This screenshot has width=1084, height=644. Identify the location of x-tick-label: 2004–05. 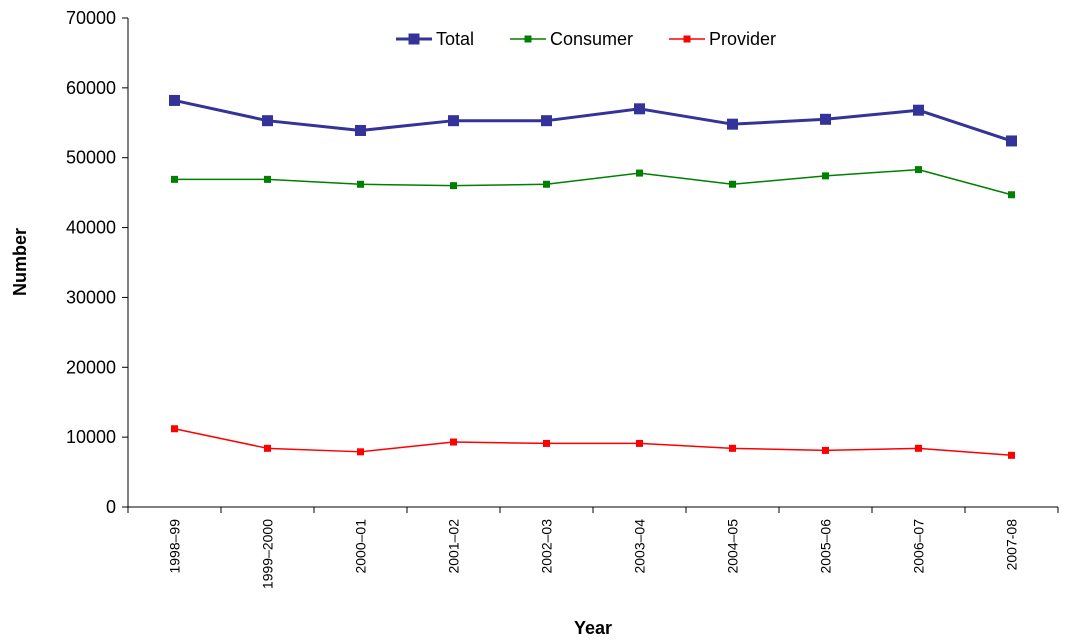
(733, 546).